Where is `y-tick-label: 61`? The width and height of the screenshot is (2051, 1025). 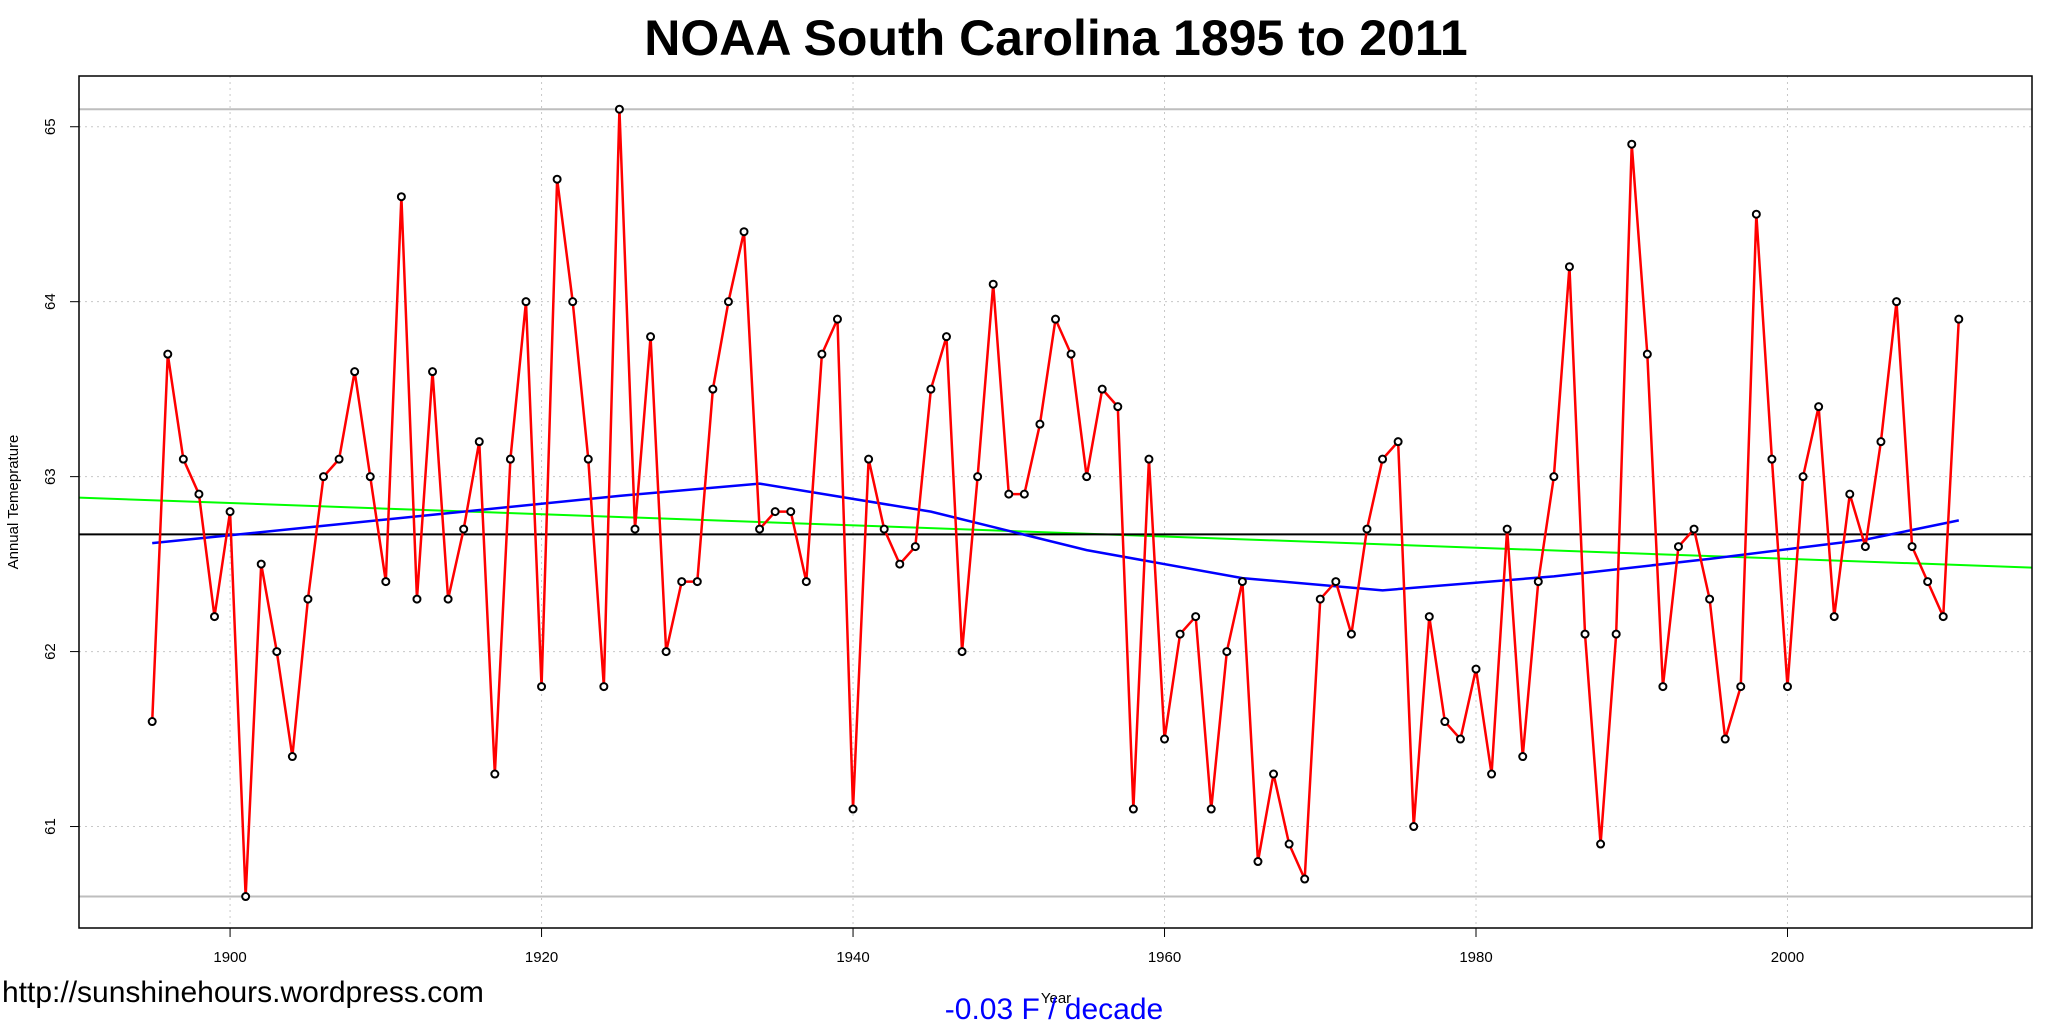 y-tick-label: 61 is located at coordinates (50, 826).